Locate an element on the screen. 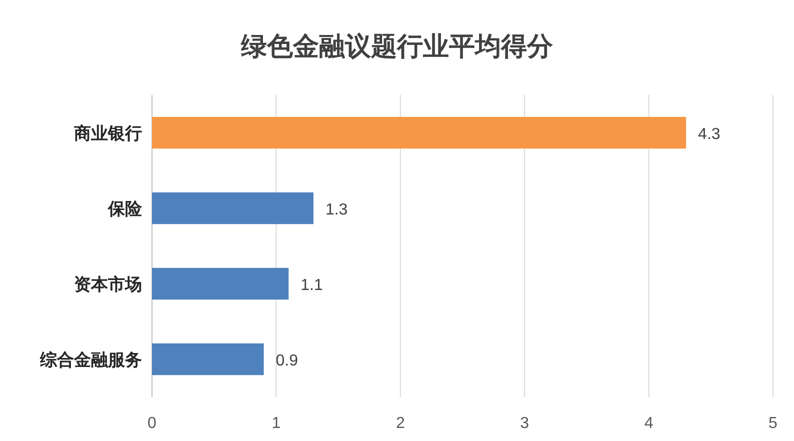 The height and width of the screenshot is (441, 794). data-label: 4.3 is located at coordinates (709, 134).